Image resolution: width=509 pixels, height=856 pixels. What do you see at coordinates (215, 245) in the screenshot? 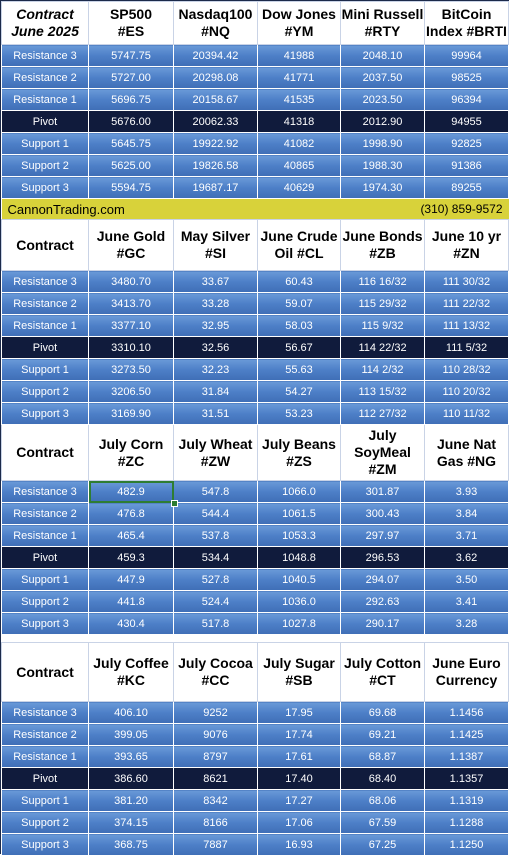
I see `header-si: May Silver #SI` at bounding box center [215, 245].